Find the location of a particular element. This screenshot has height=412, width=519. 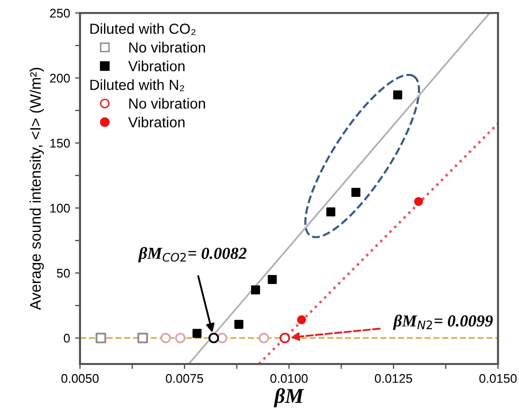

y-tick-label: 50 is located at coordinates (63, 273).